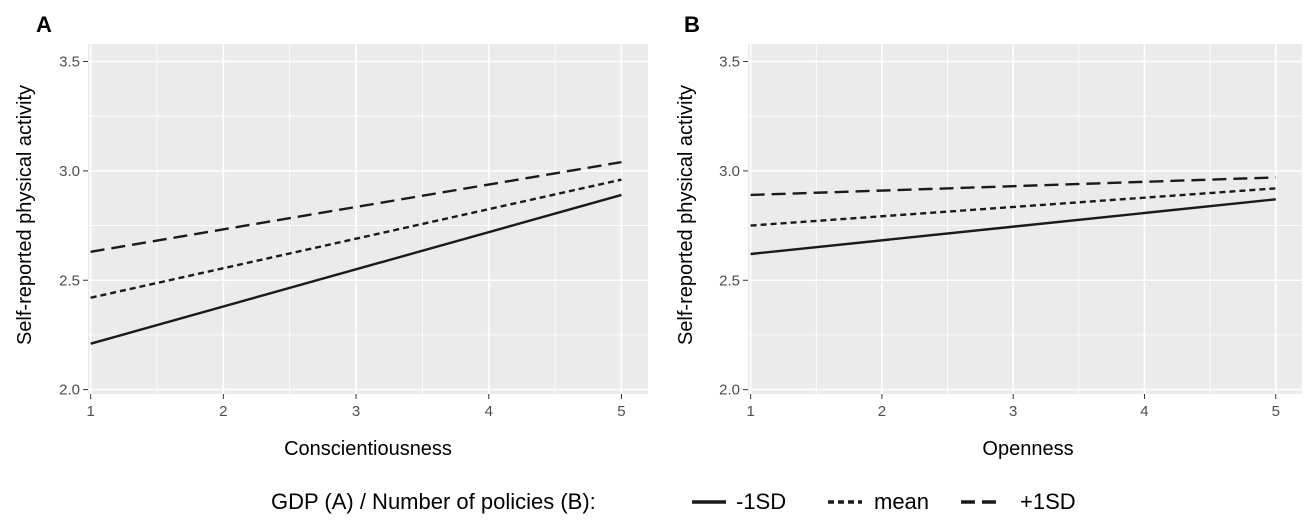  Describe the element at coordinates (223, 411) in the screenshot. I see `panel-a-x-tick-label: 2` at that location.